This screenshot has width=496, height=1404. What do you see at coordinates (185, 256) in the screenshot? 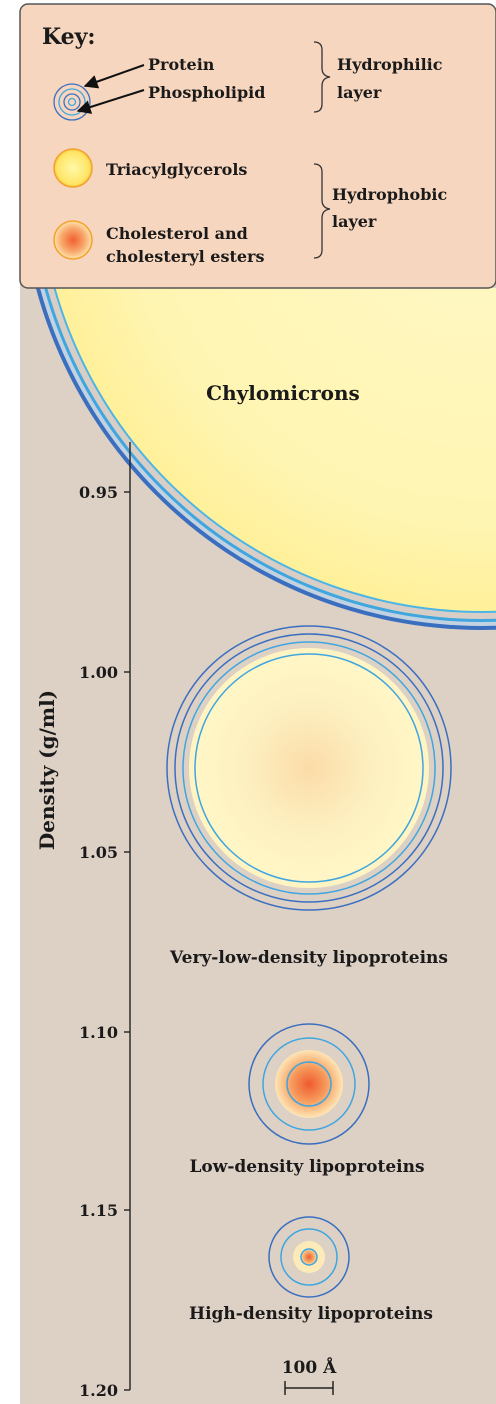
I see `key-cholesterol-label-2: cholesteryl esters` at bounding box center [185, 256].